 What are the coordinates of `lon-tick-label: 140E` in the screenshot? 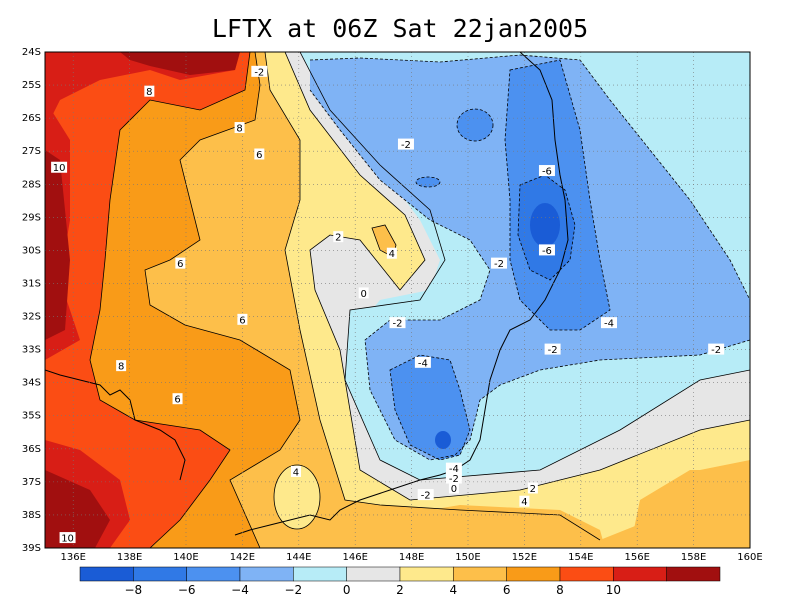 It's located at (185, 557).